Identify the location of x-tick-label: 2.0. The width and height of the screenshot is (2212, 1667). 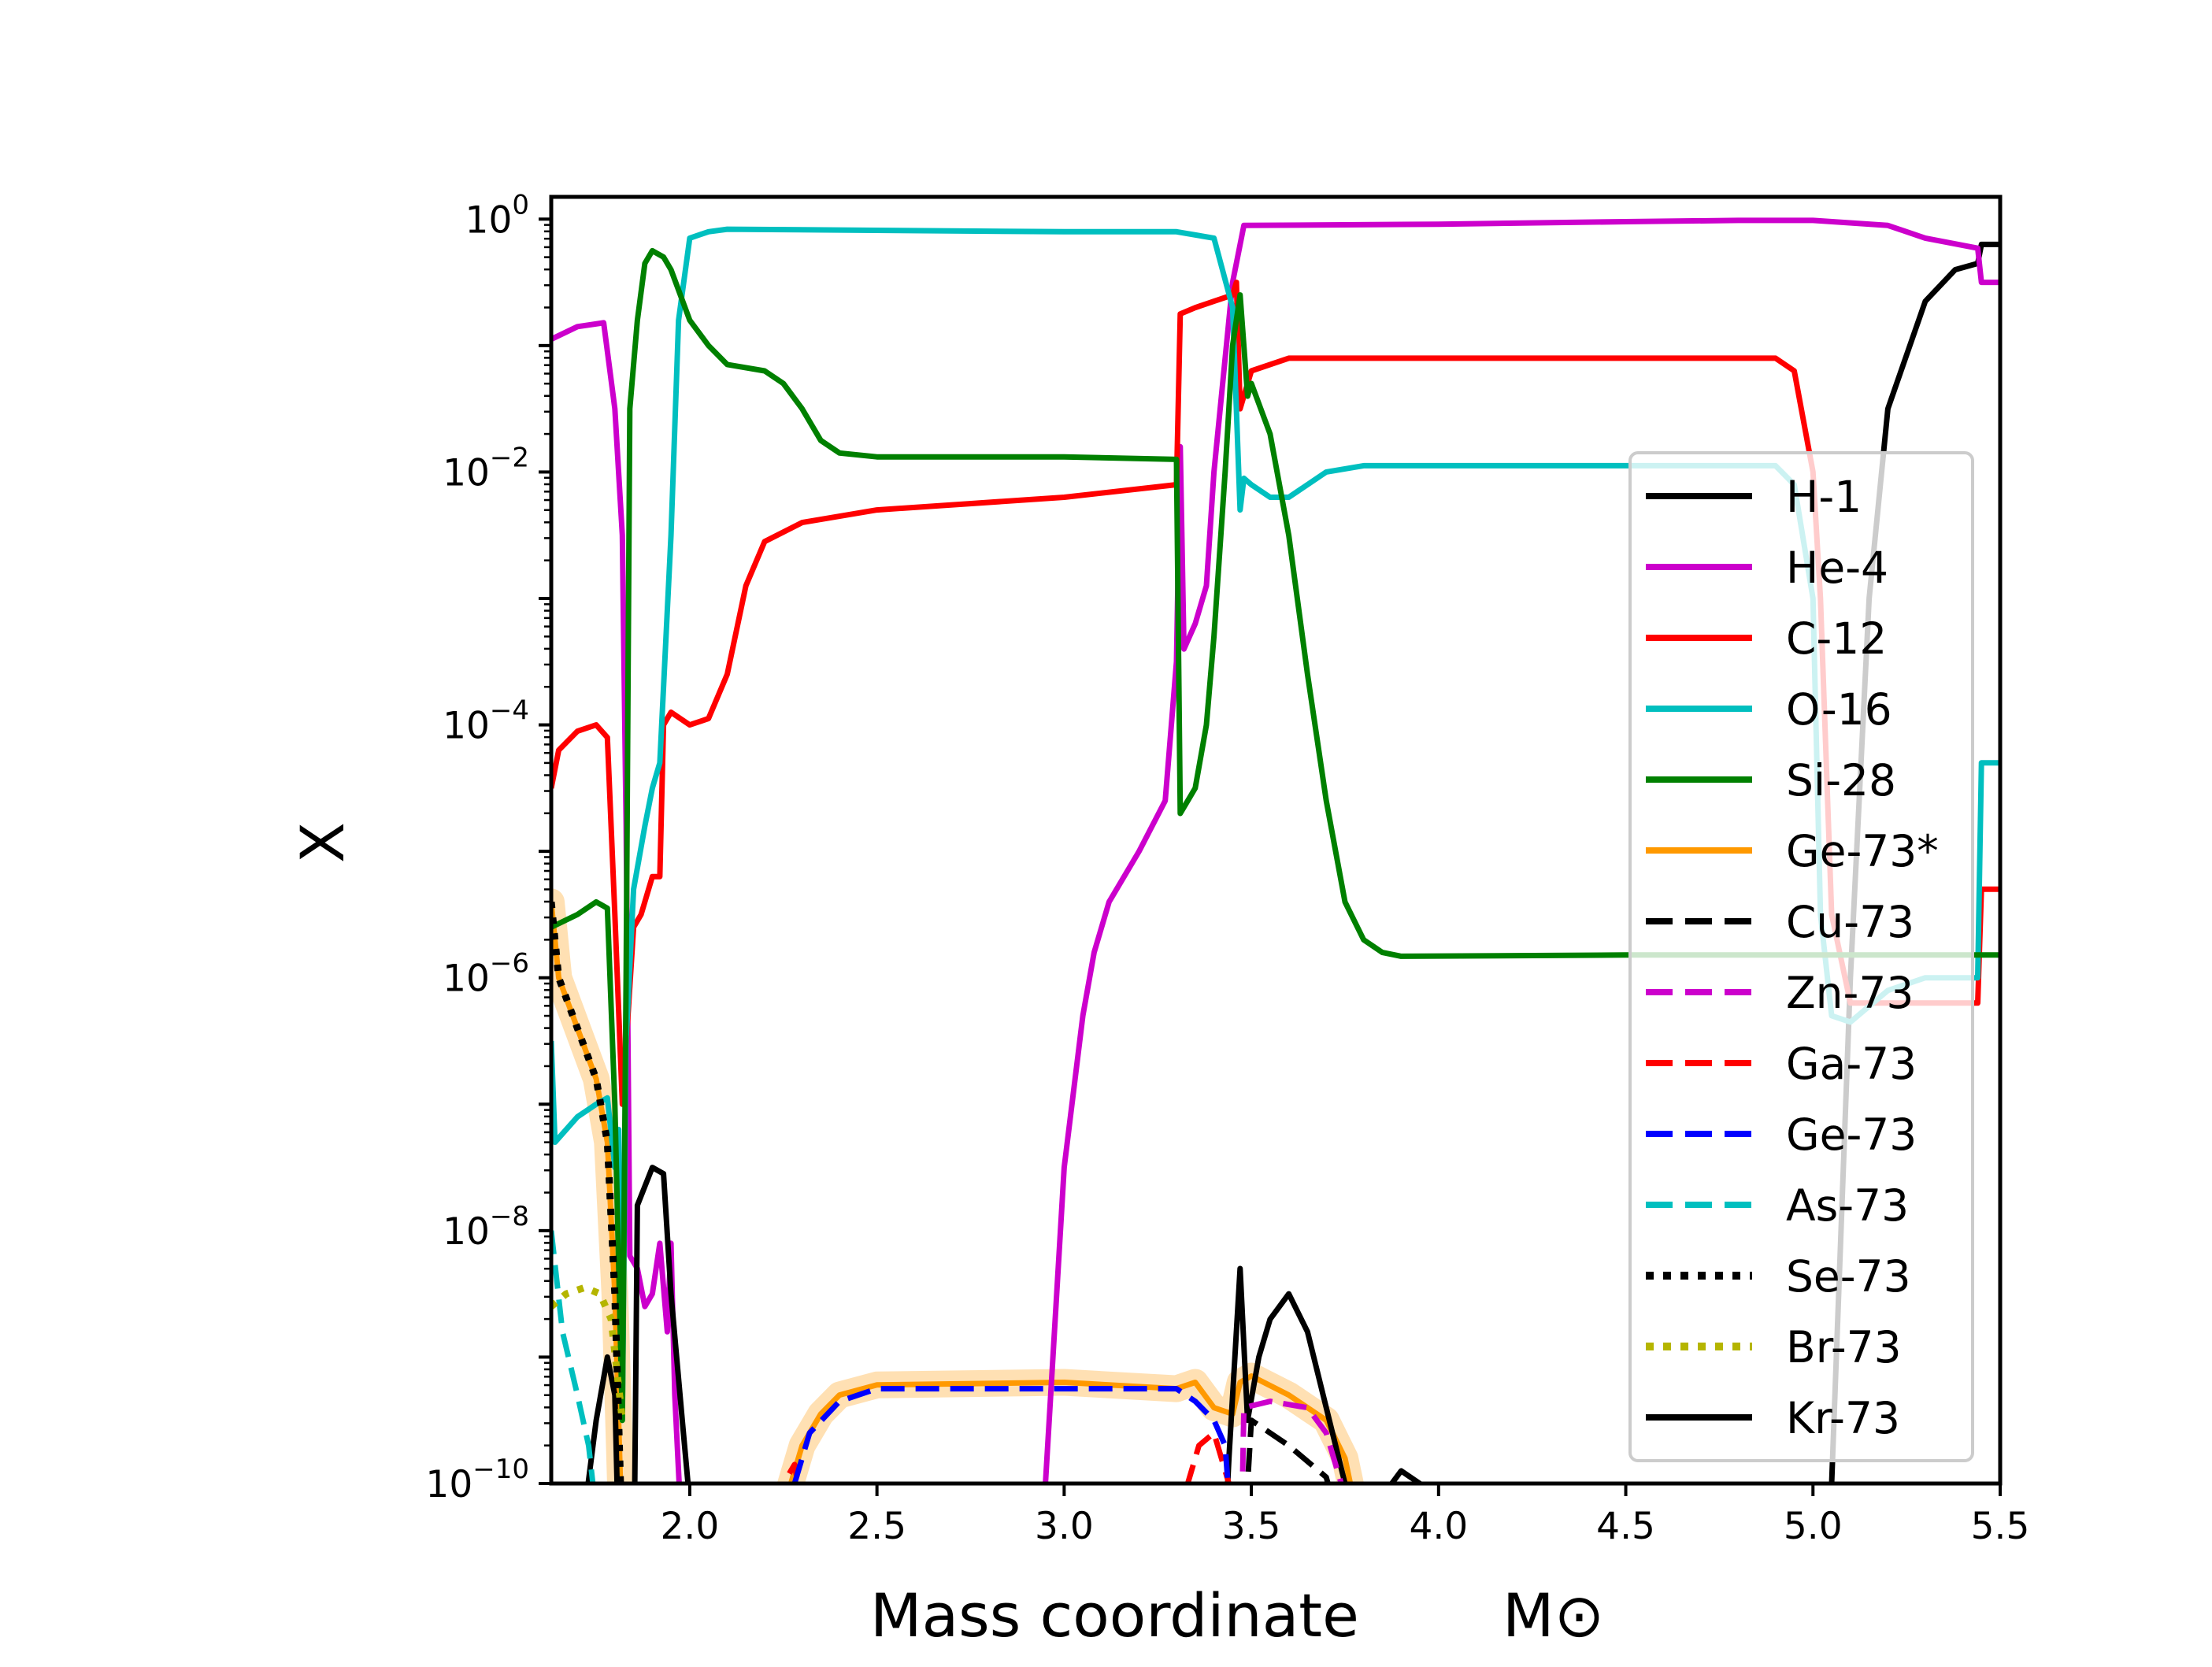
(691, 1526).